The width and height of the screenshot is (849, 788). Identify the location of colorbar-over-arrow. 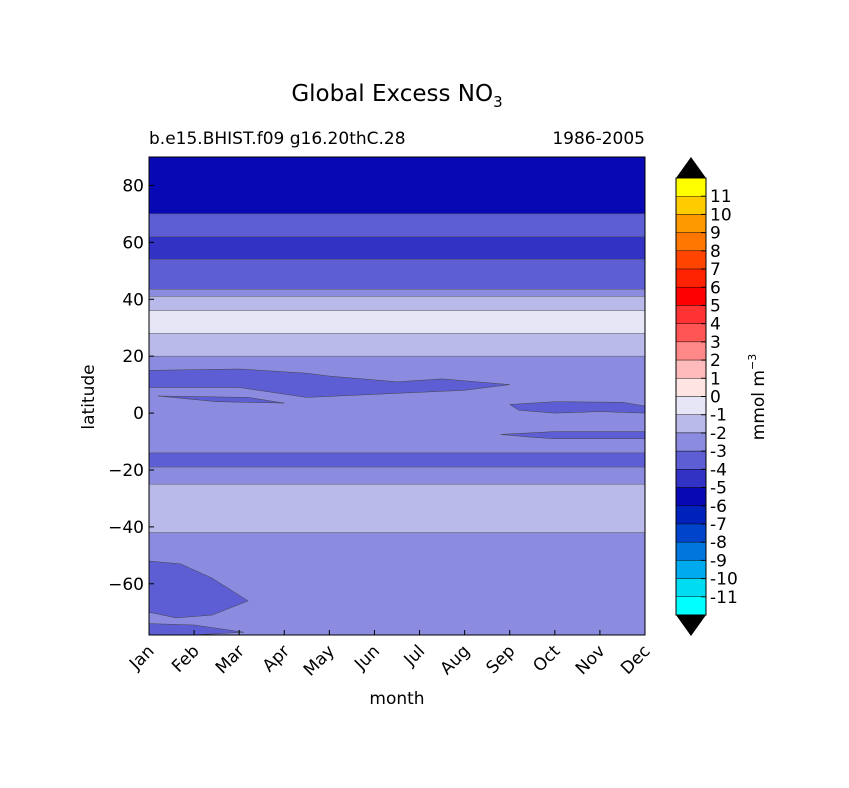
(691, 167).